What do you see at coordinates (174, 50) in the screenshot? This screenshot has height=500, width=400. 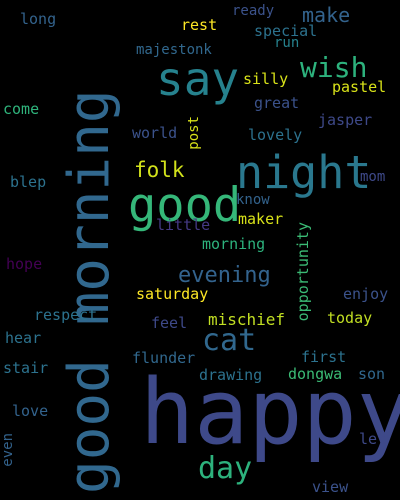 I see `word-majestonk: majestonk` at bounding box center [174, 50].